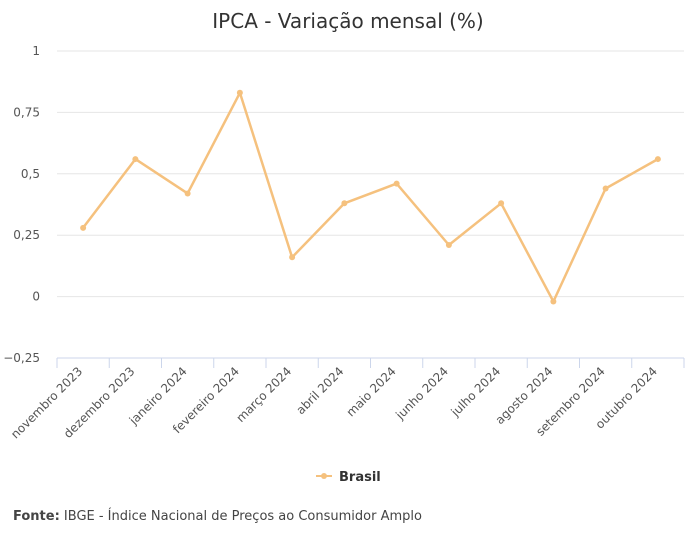 This screenshot has width=696, height=543. Describe the element at coordinates (324, 476) in the screenshot. I see `legend-point-marker` at that location.